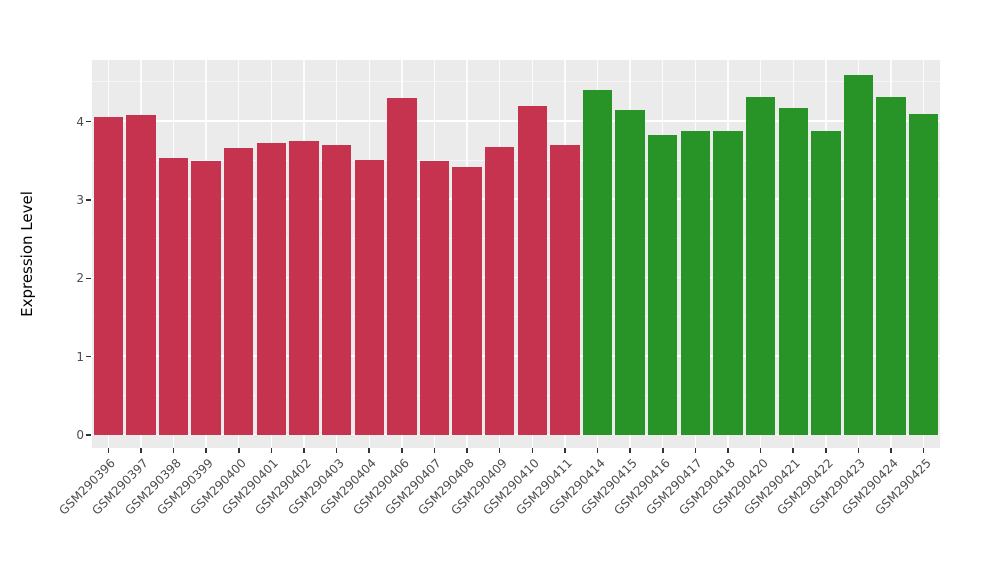 This screenshot has width=1000, height=580. What do you see at coordinates (80, 435) in the screenshot?
I see `y-tick-label: 0` at bounding box center [80, 435].